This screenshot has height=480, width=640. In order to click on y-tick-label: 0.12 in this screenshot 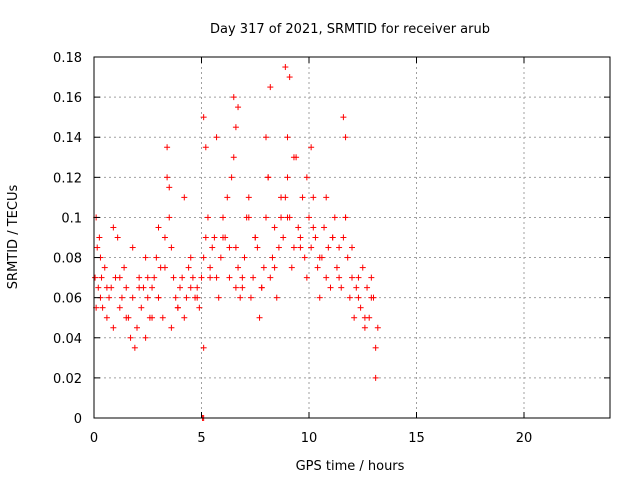, I will do `click(67, 178)`.